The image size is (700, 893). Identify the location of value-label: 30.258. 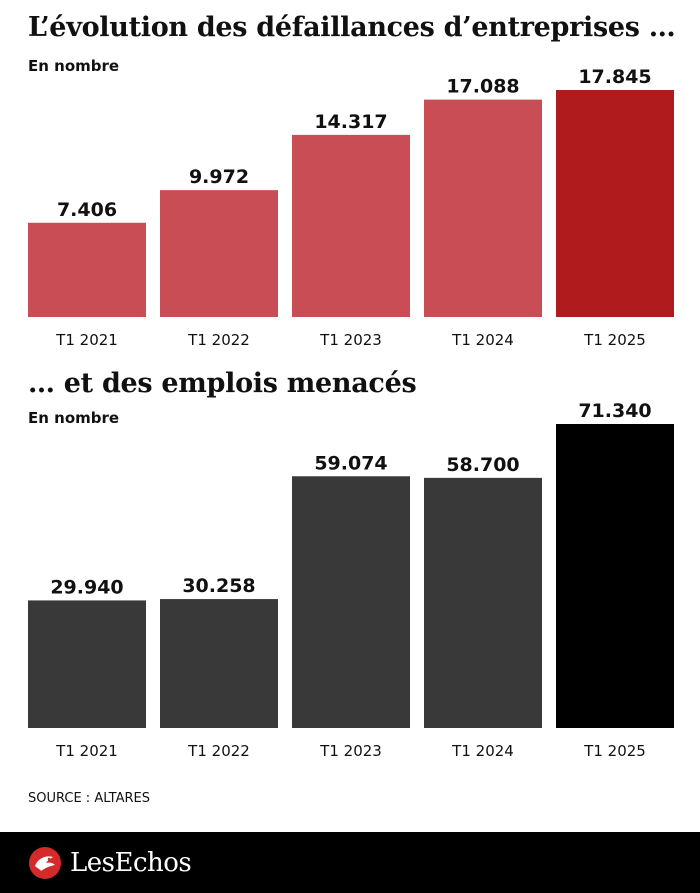
(218, 586).